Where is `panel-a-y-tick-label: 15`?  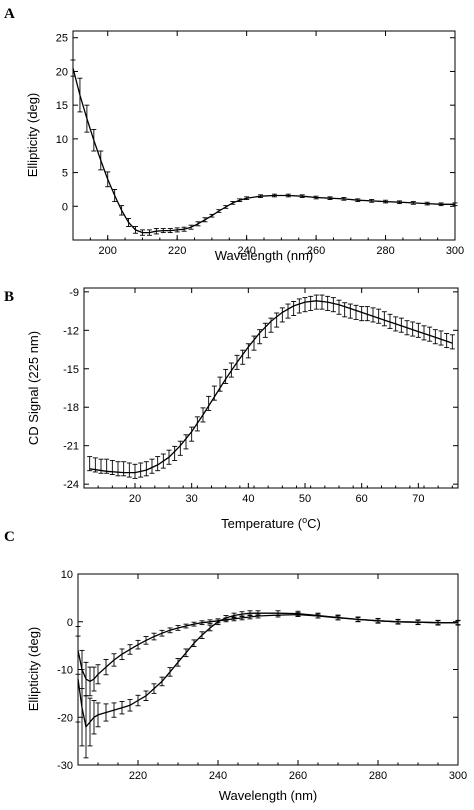
panel-a-y-tick-label: 15 is located at coordinates (62, 106).